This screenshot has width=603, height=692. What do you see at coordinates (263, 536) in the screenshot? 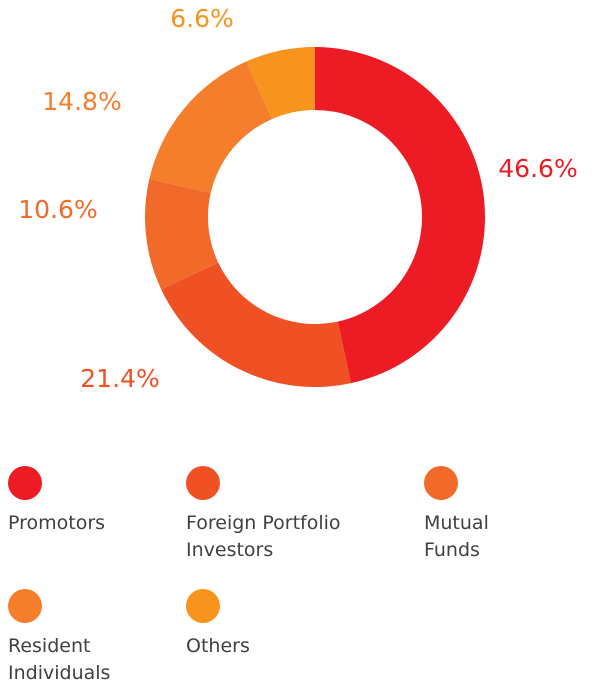
I see `legend-label: Foreign Portfolio Investors` at bounding box center [263, 536].